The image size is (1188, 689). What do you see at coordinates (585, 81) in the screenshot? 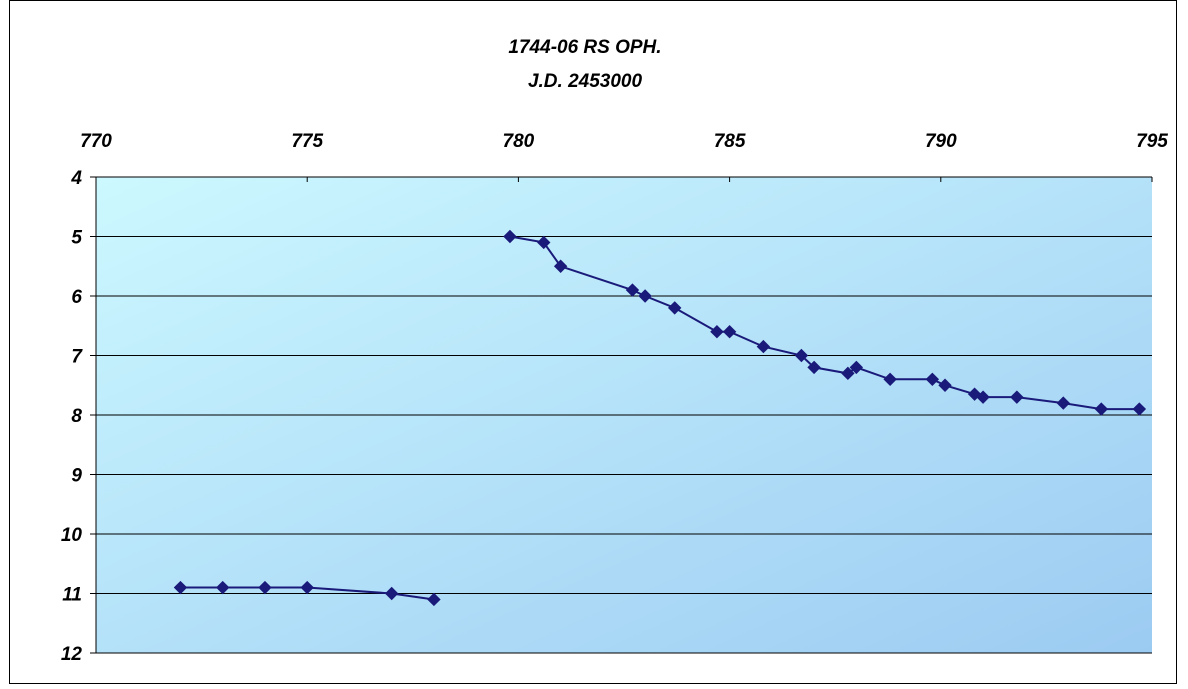
I see `chart-subtitle: J.D. 2453000` at bounding box center [585, 81].